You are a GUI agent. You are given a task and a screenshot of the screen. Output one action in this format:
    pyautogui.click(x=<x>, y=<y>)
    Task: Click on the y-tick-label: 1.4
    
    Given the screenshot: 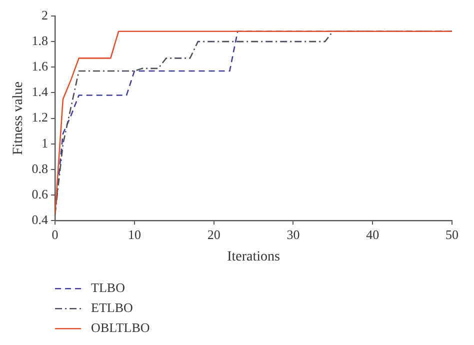 What is the action you would take?
    pyautogui.click(x=40, y=92)
    